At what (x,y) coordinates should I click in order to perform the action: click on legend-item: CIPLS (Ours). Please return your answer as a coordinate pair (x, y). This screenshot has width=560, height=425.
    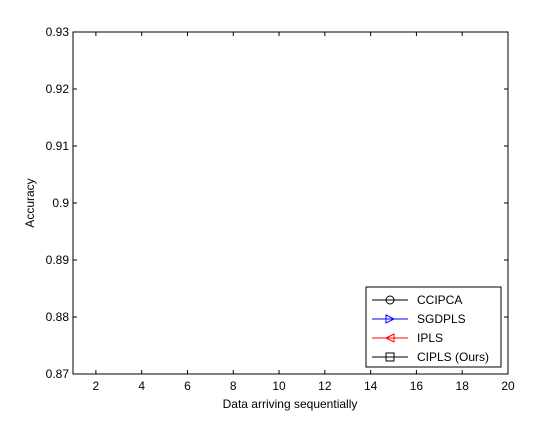
    Looking at the image, I should click on (430, 357).